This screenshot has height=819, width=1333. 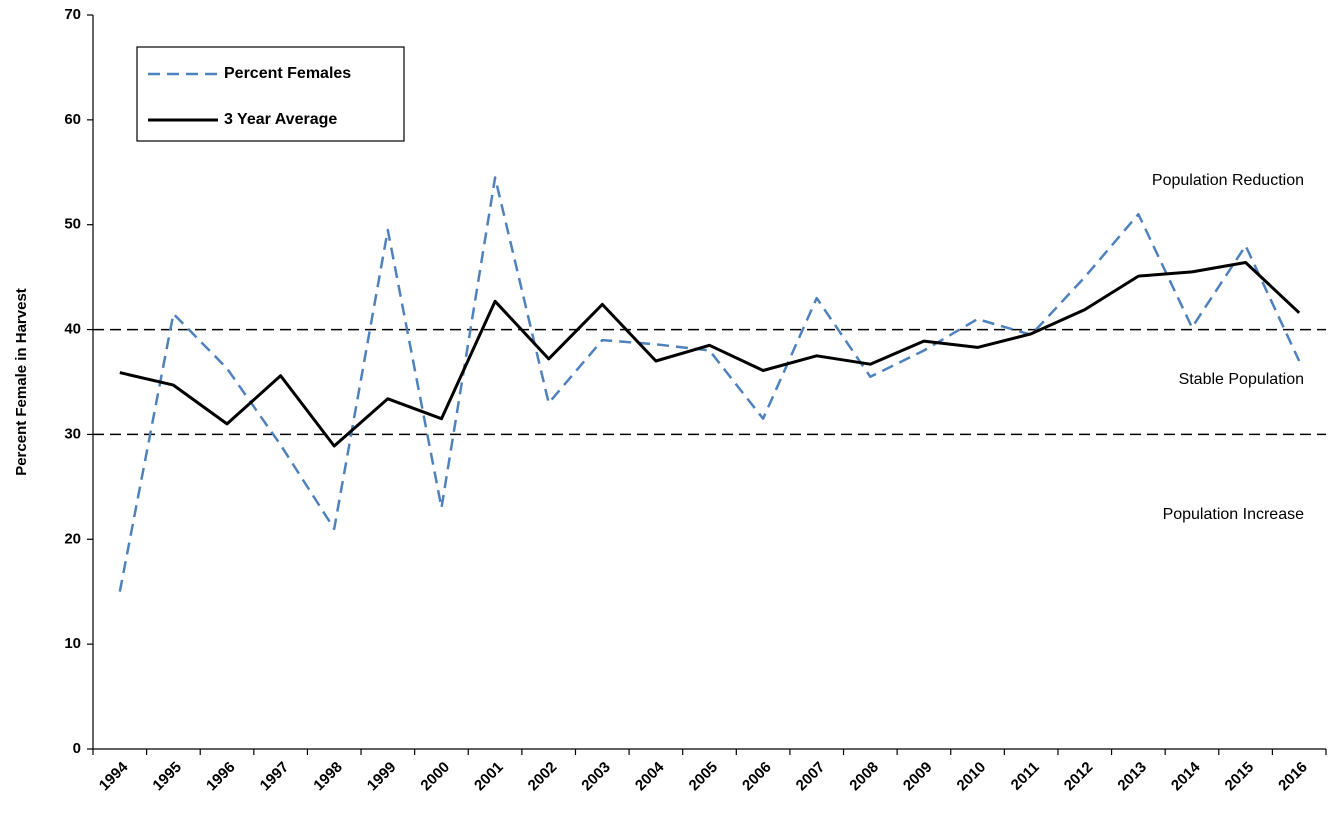 I want to click on y-axis-title: Percent Female in Harvest, so click(x=21, y=382).